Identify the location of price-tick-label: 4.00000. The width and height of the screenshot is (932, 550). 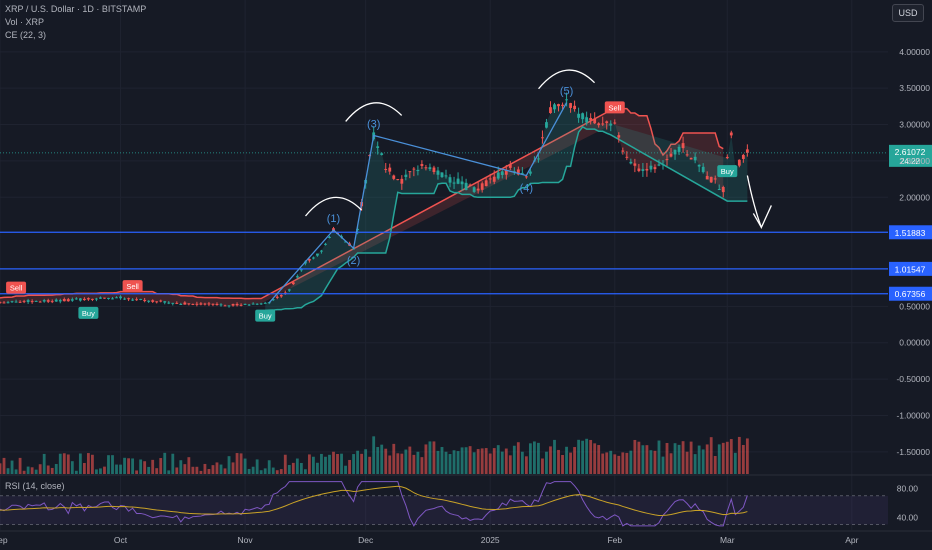
(914, 52).